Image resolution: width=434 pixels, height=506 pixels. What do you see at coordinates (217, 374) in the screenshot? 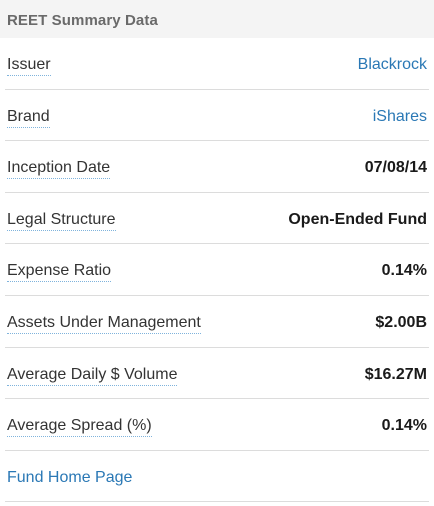
I see `row-average-daily-volume: Average Daily $ Volume $16.27M` at bounding box center [217, 374].